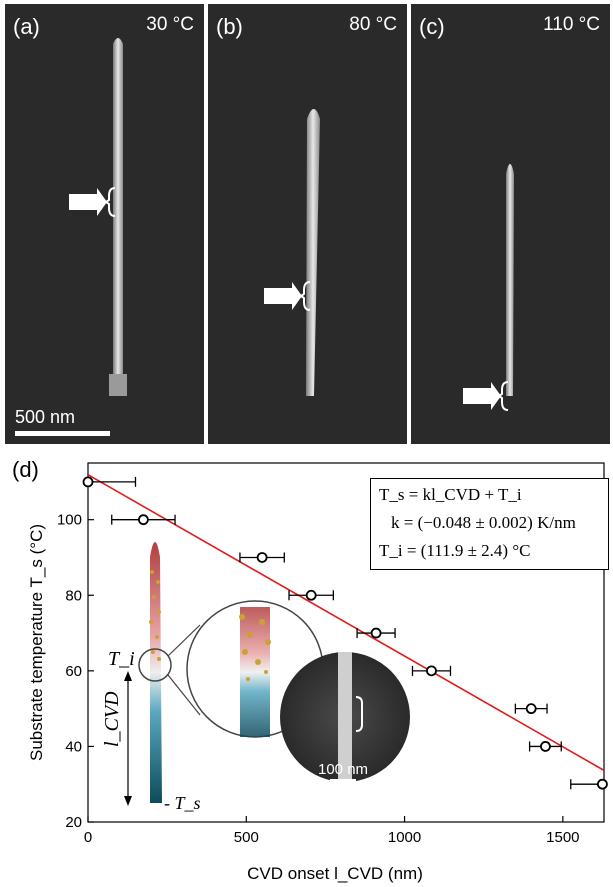 The height and width of the screenshot is (887, 613). I want to click on x-tick-label: 0, so click(88, 837).